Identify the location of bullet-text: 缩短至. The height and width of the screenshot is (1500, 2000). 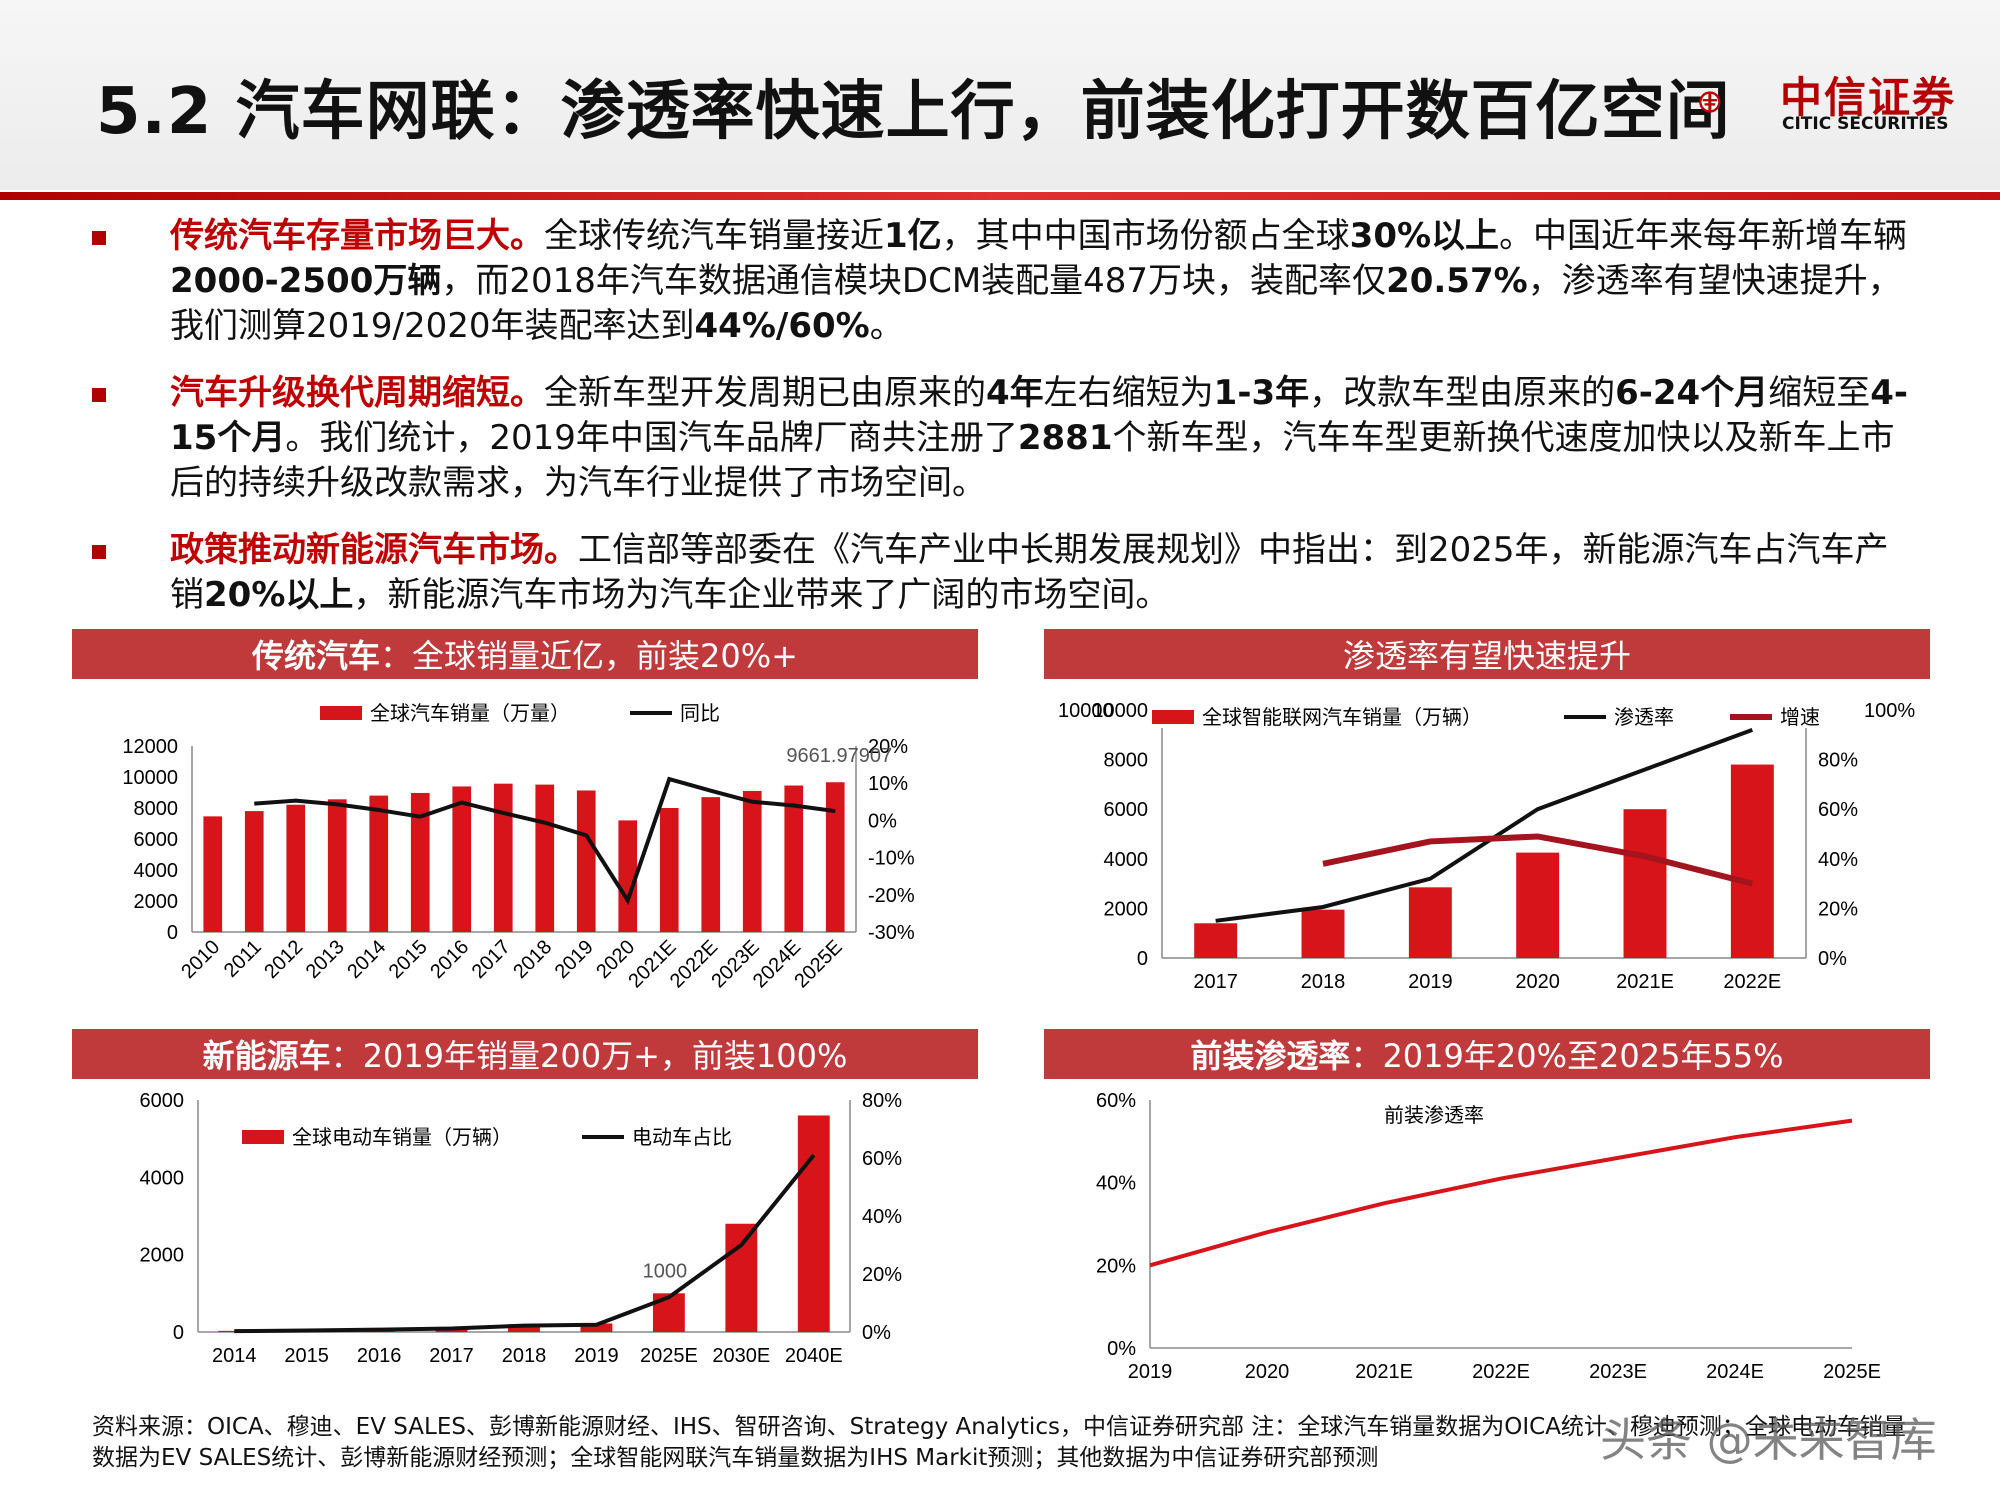
(1819, 393).